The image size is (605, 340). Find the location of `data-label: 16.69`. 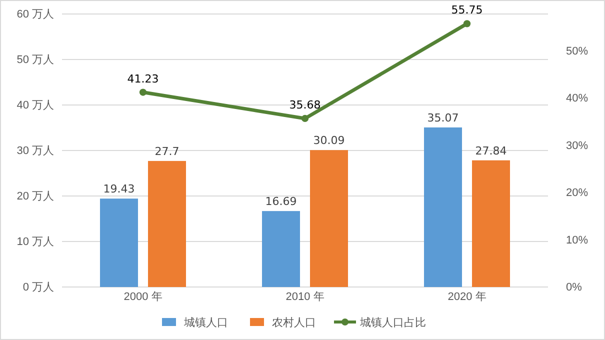

data-label: 16.69 is located at coordinates (281, 201).